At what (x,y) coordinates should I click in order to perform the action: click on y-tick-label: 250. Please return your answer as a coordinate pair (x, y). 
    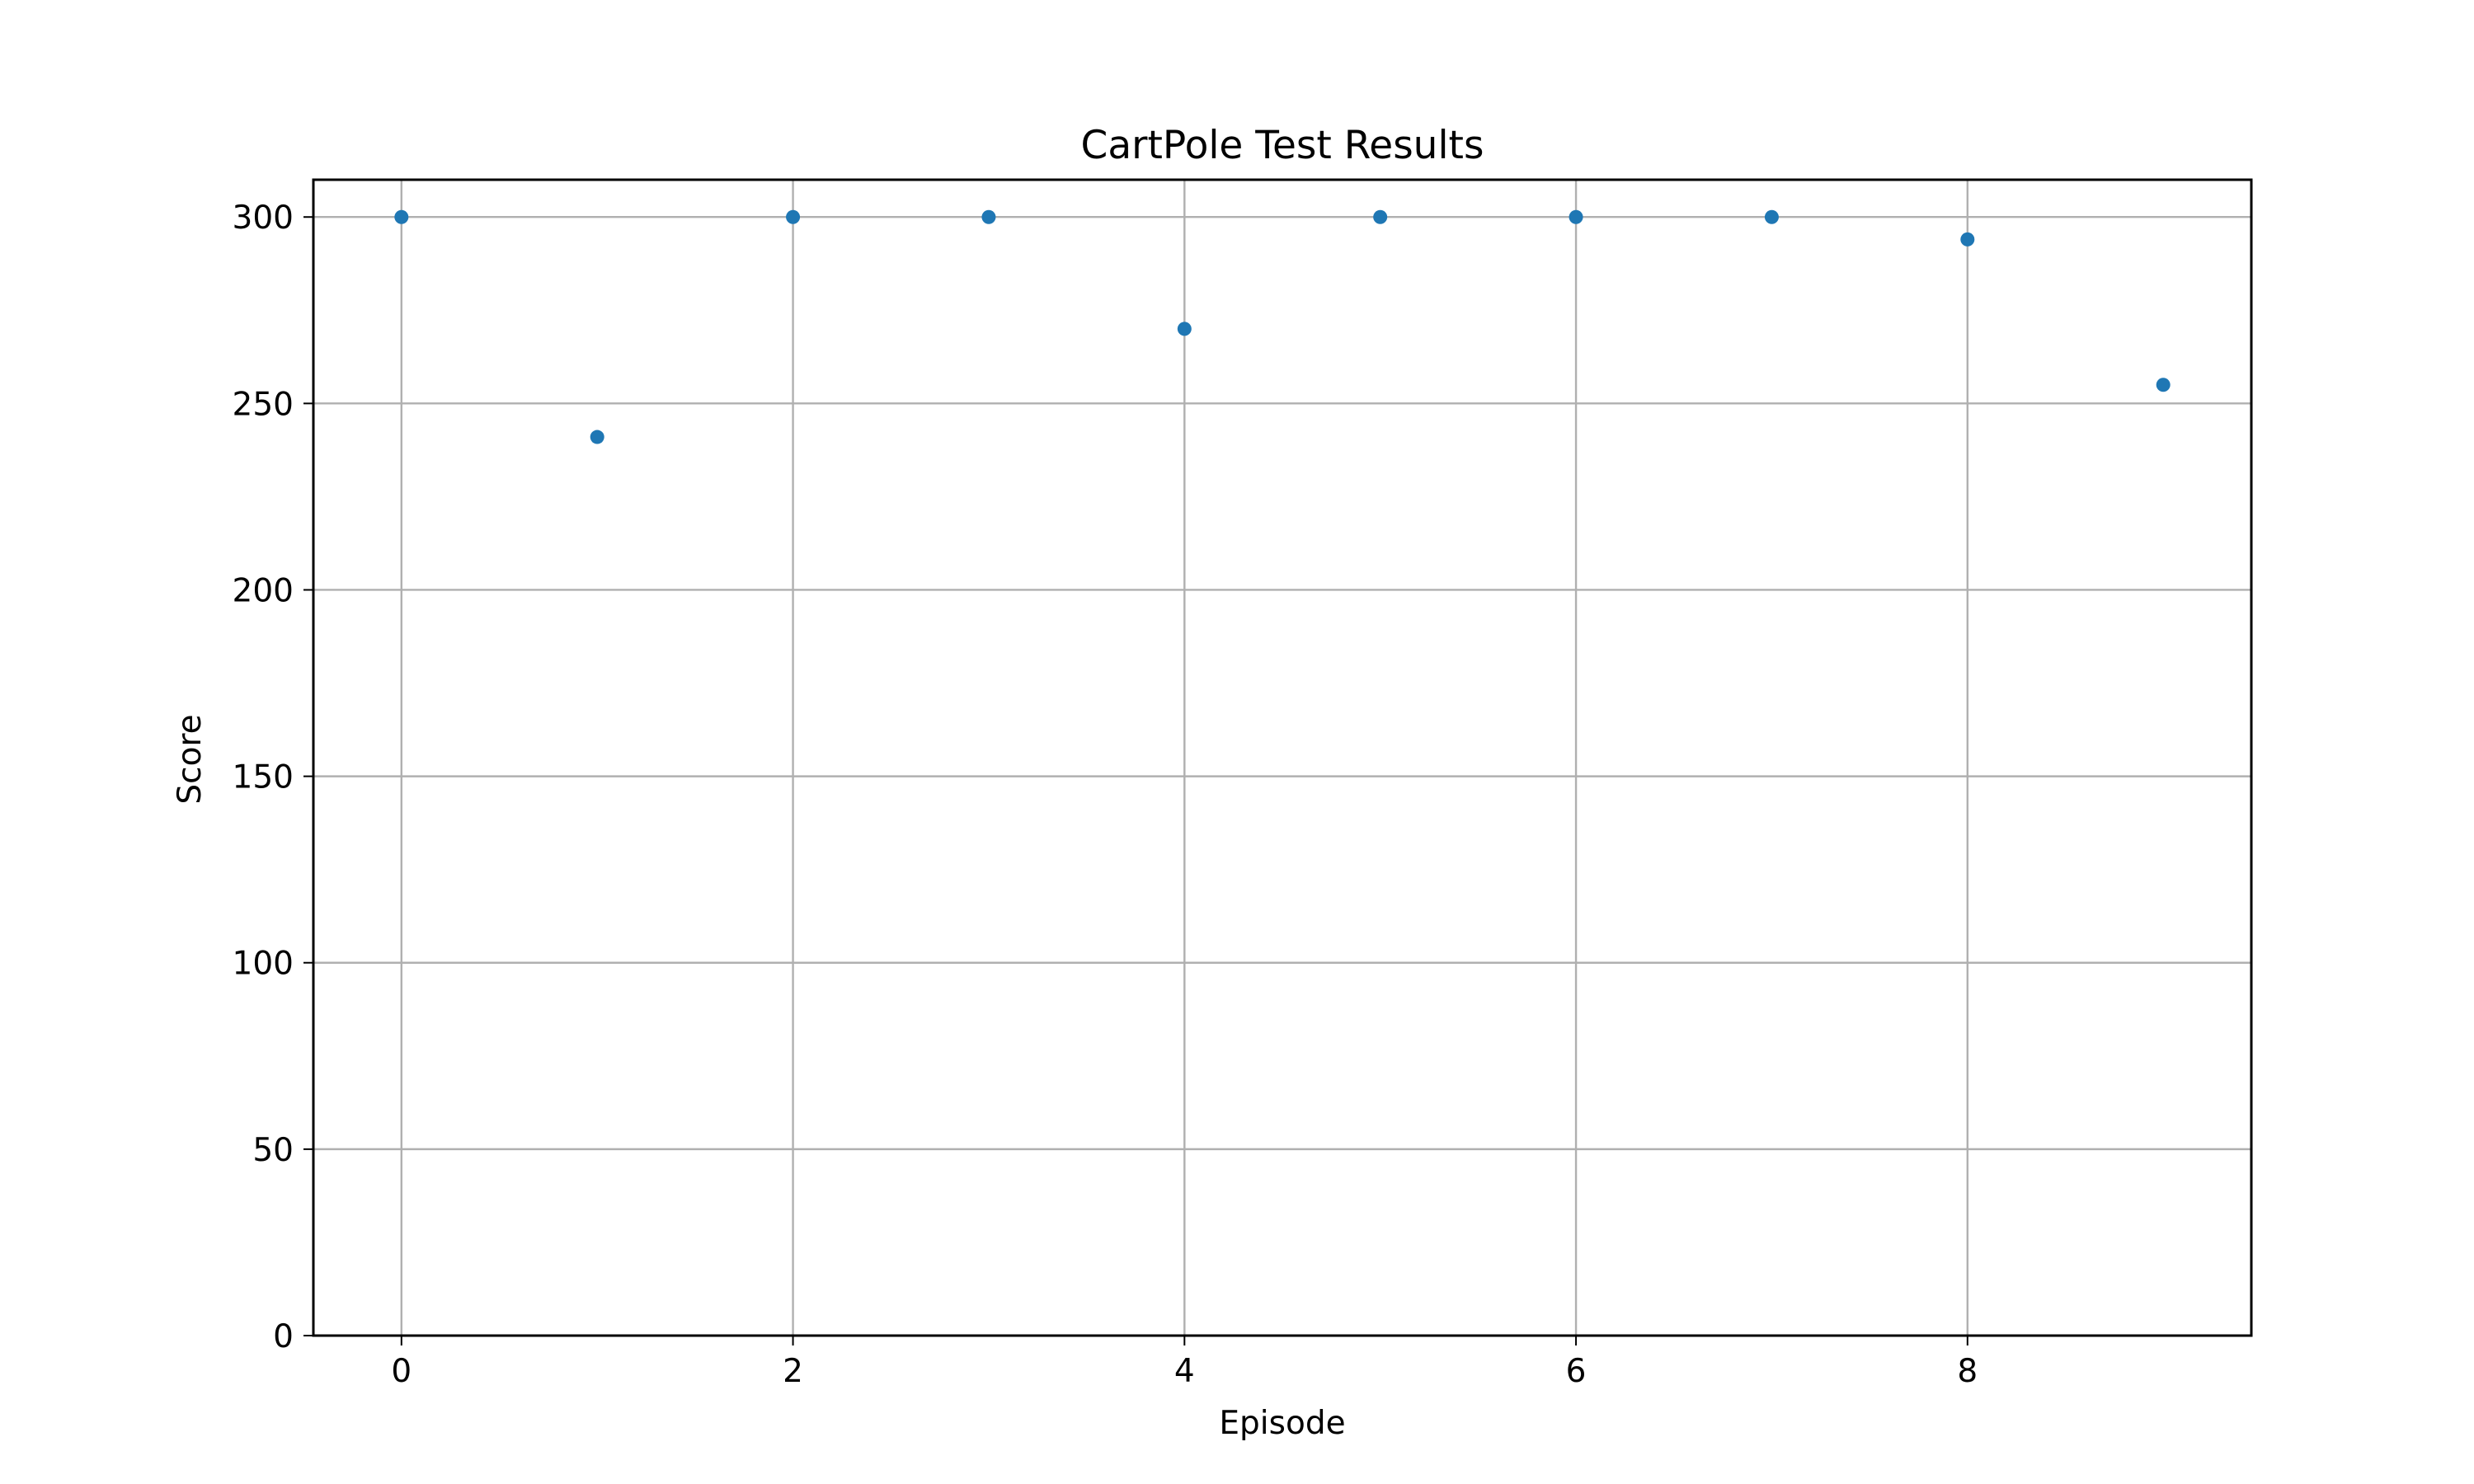
    Looking at the image, I should click on (263, 404).